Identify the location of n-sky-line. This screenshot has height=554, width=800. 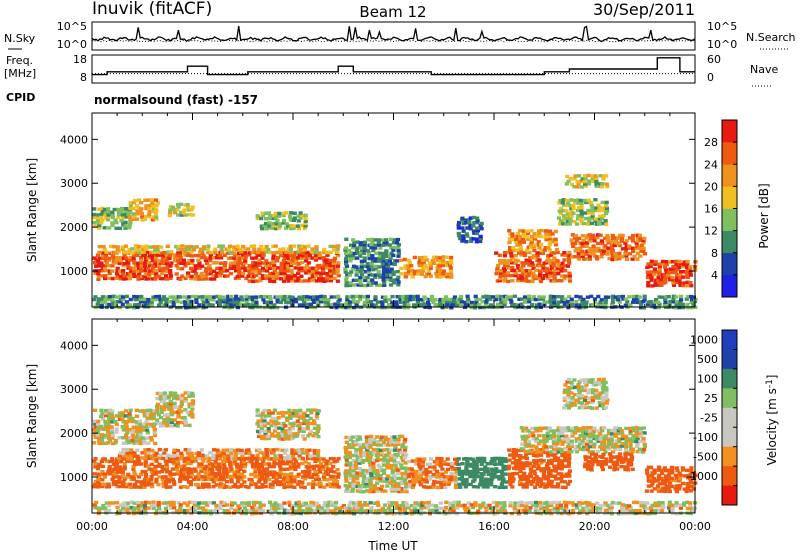
(393, 34).